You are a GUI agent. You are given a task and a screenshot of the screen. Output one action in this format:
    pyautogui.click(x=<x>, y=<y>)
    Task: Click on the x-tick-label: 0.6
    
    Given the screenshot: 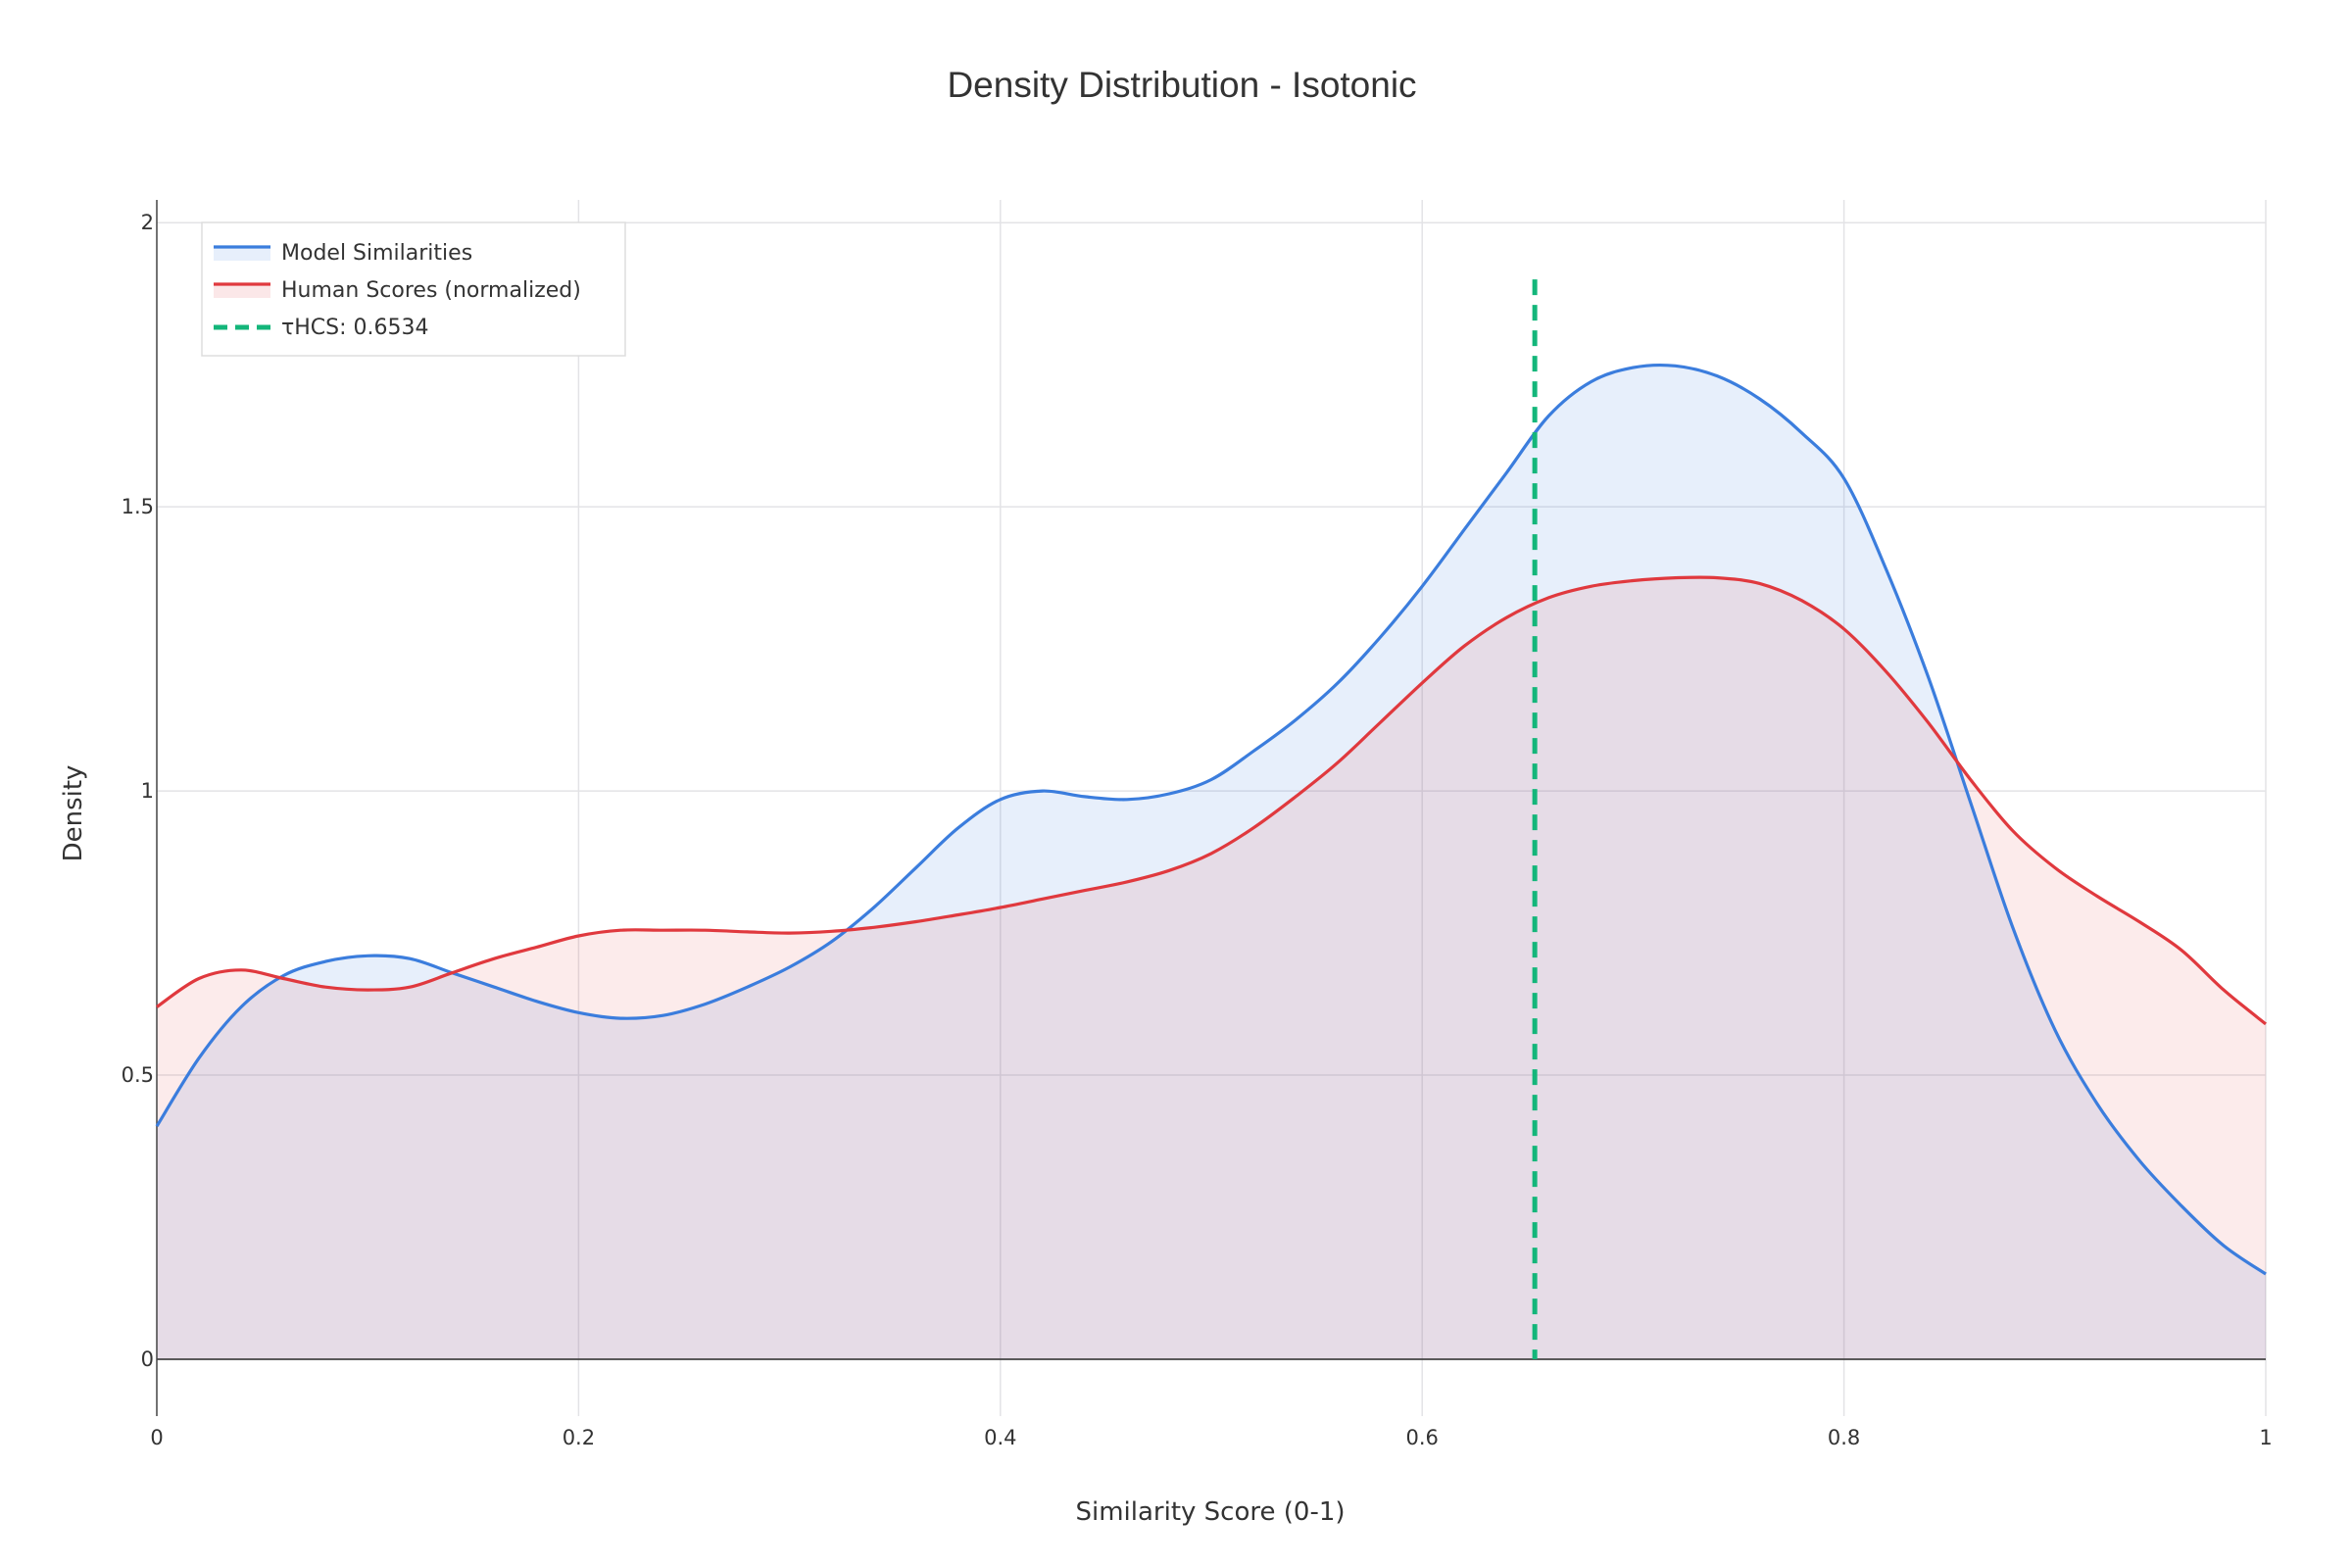 What is the action you would take?
    pyautogui.click(x=1421, y=1437)
    